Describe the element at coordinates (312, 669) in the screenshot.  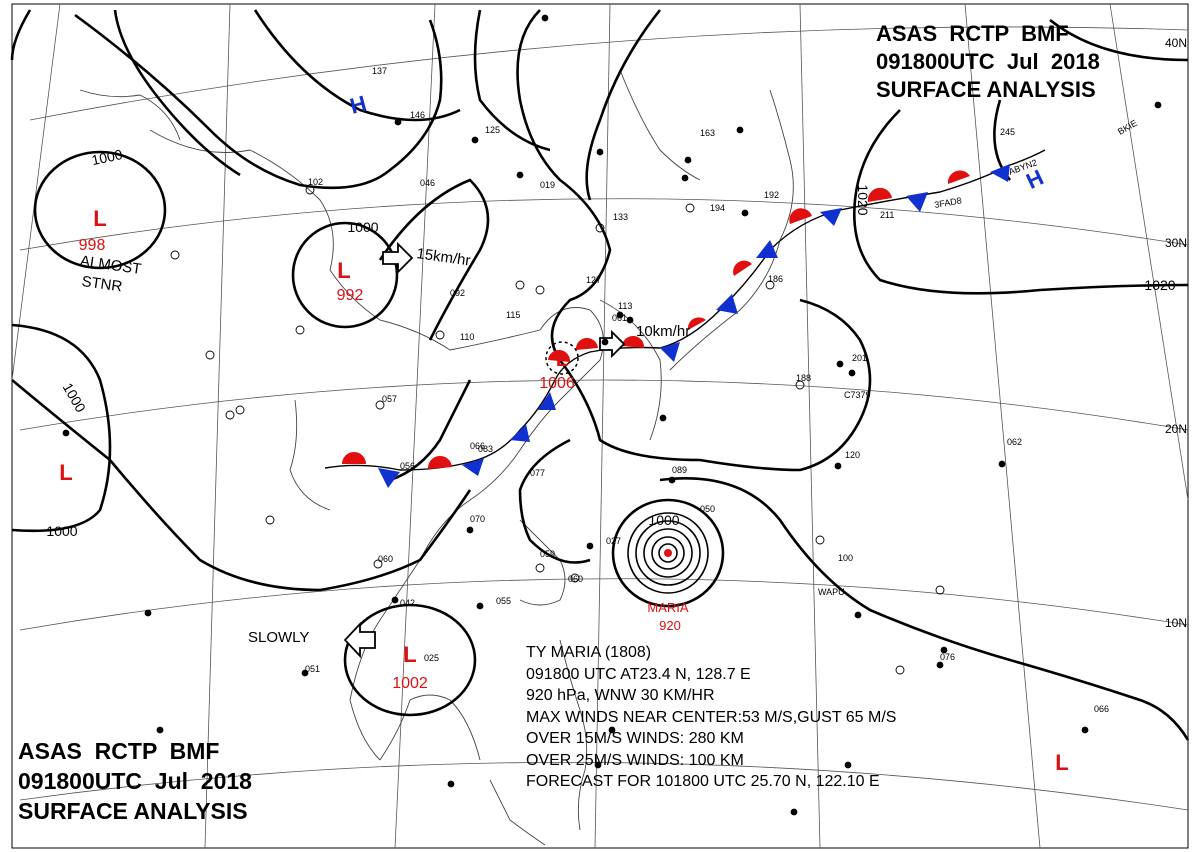
I see `station-label: 051` at that location.